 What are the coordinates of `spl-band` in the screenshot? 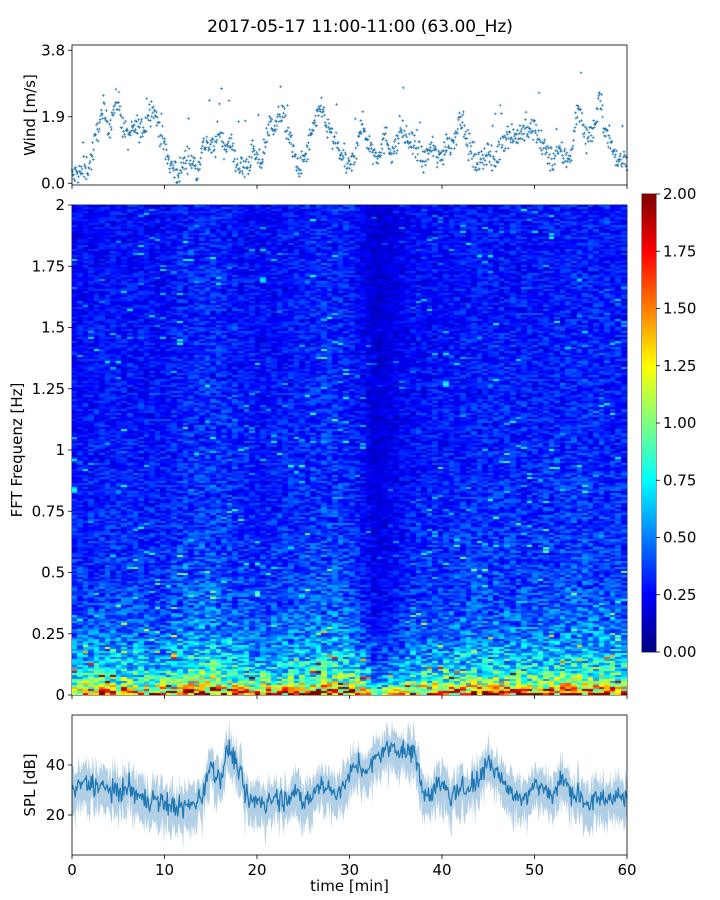 It's located at (349, 784).